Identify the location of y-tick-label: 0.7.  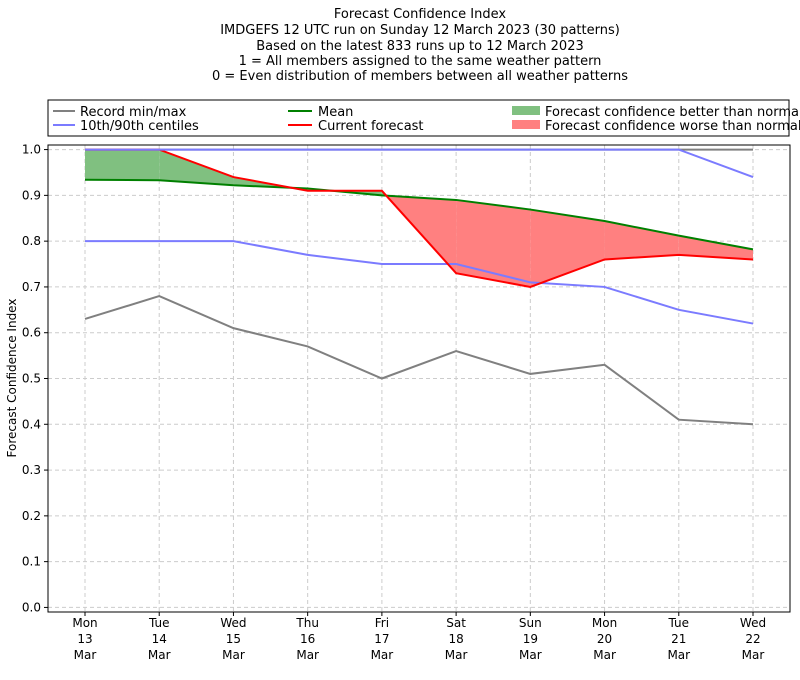
(31, 287).